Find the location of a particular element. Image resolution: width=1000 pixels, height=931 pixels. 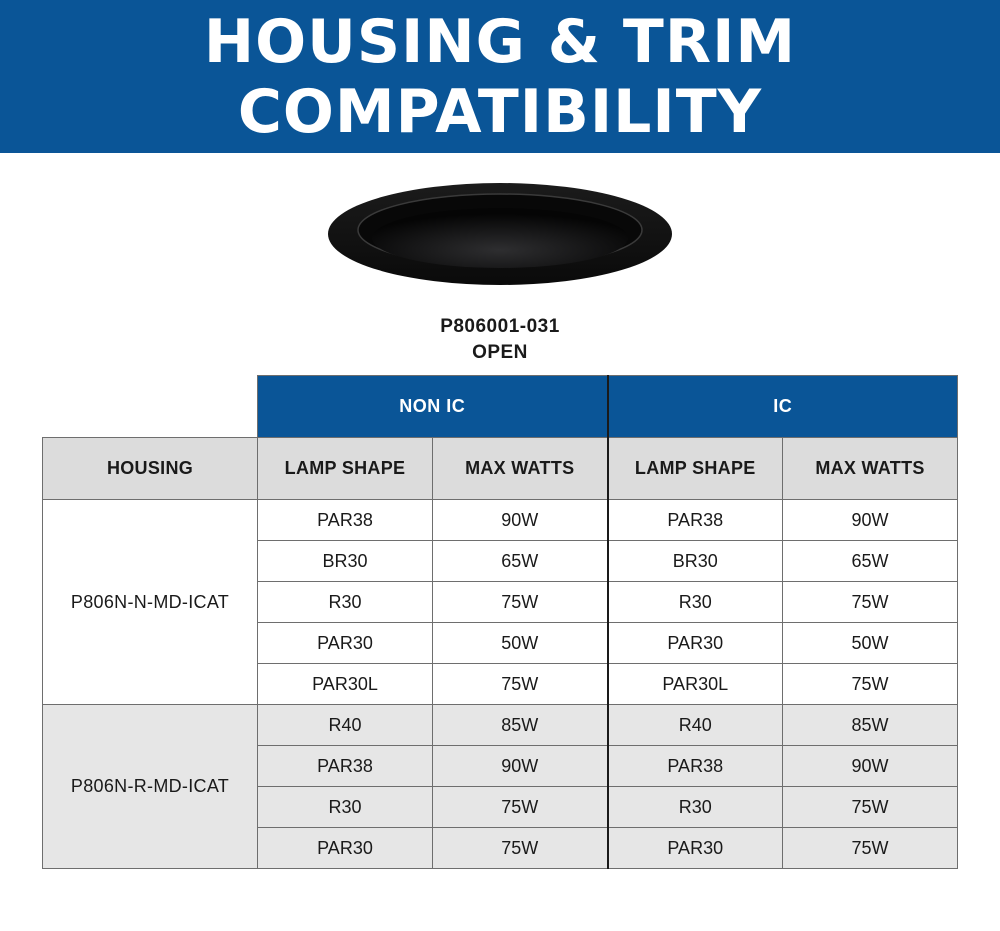

ic-lamp-cell: BR30 is located at coordinates (694, 561).